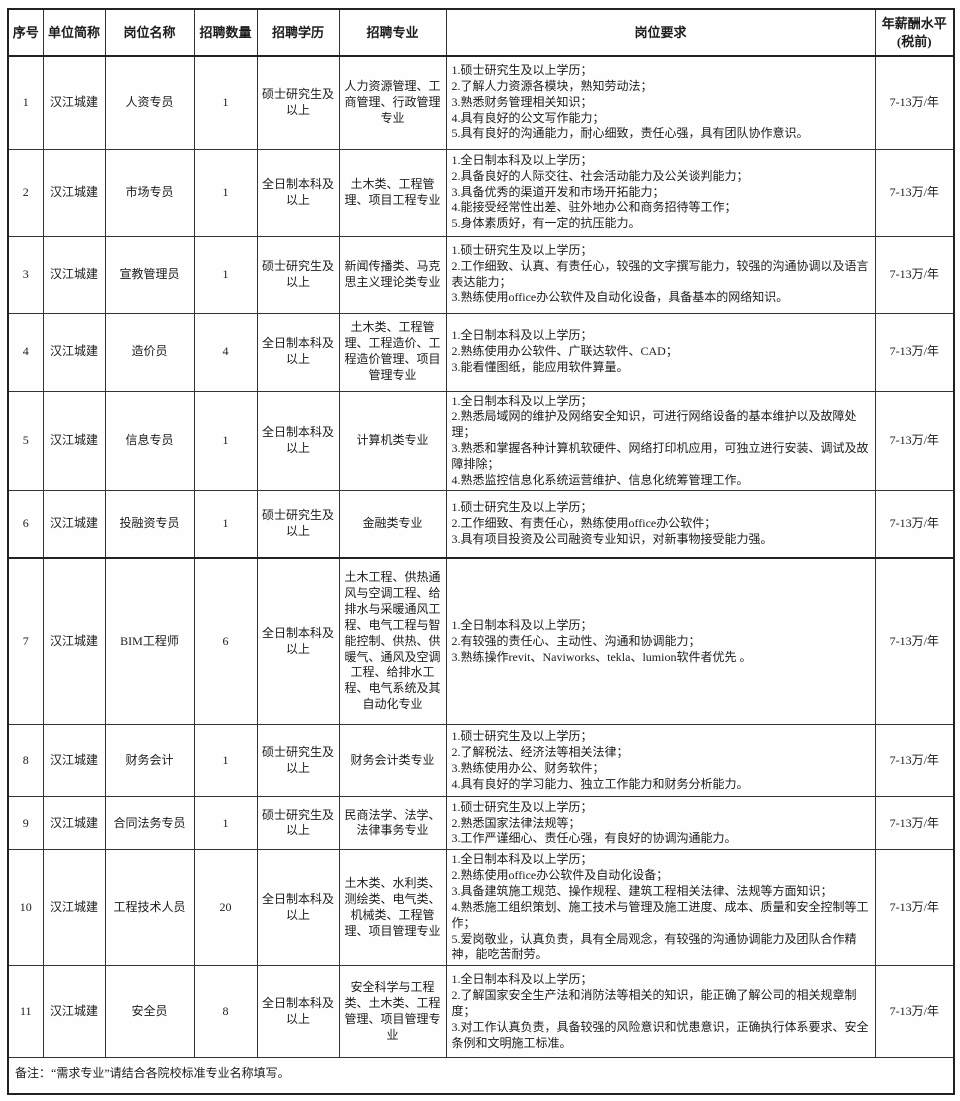 The height and width of the screenshot is (1101, 960). I want to click on position-cell: 合同法务专员, so click(149, 823).